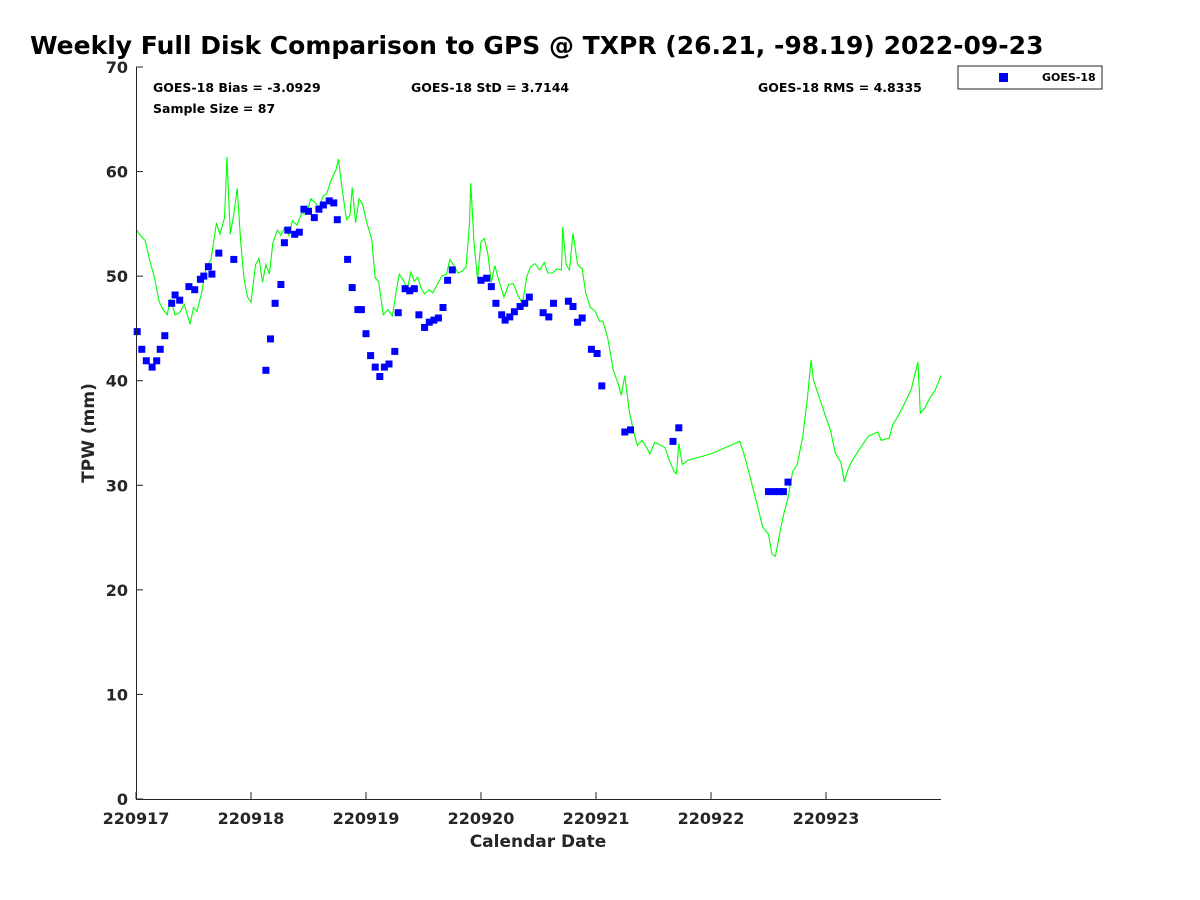 Image resolution: width=1200 pixels, height=900 pixels. Describe the element at coordinates (124, 433) in the screenshot. I see `y-ticks: 0 10 20 30 40 50 60 70` at that location.